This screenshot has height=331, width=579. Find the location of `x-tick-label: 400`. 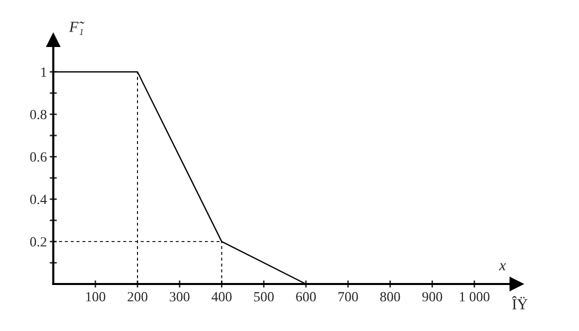

x-tick-label: 400 is located at coordinates (222, 297).